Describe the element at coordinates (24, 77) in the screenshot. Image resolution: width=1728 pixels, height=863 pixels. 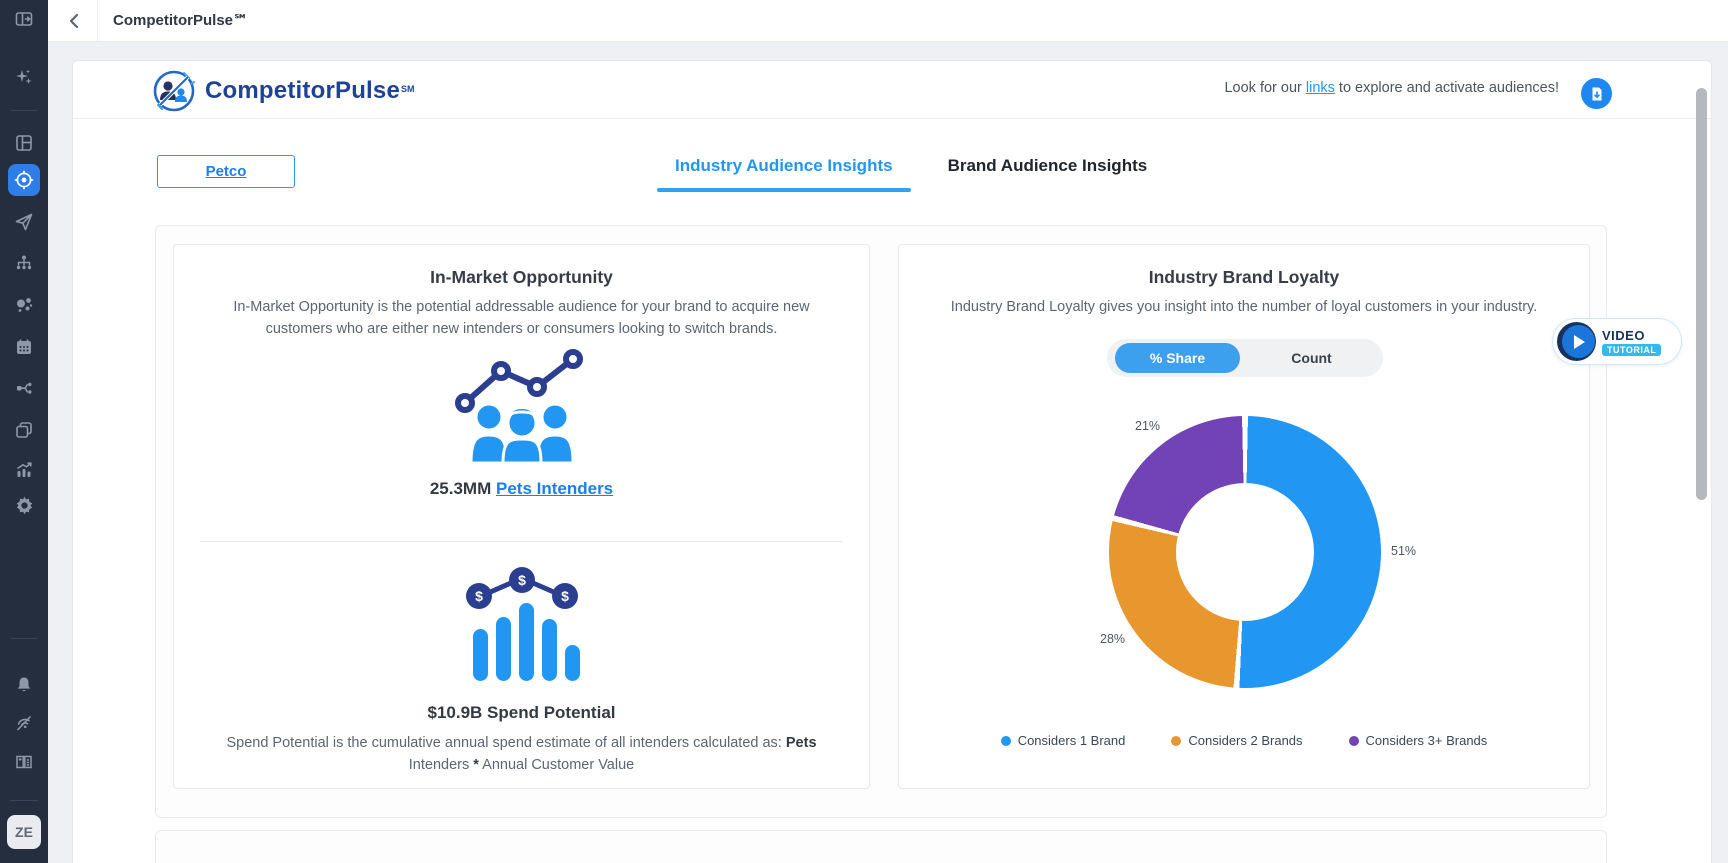
I see `ai-sparkles-icon` at that location.